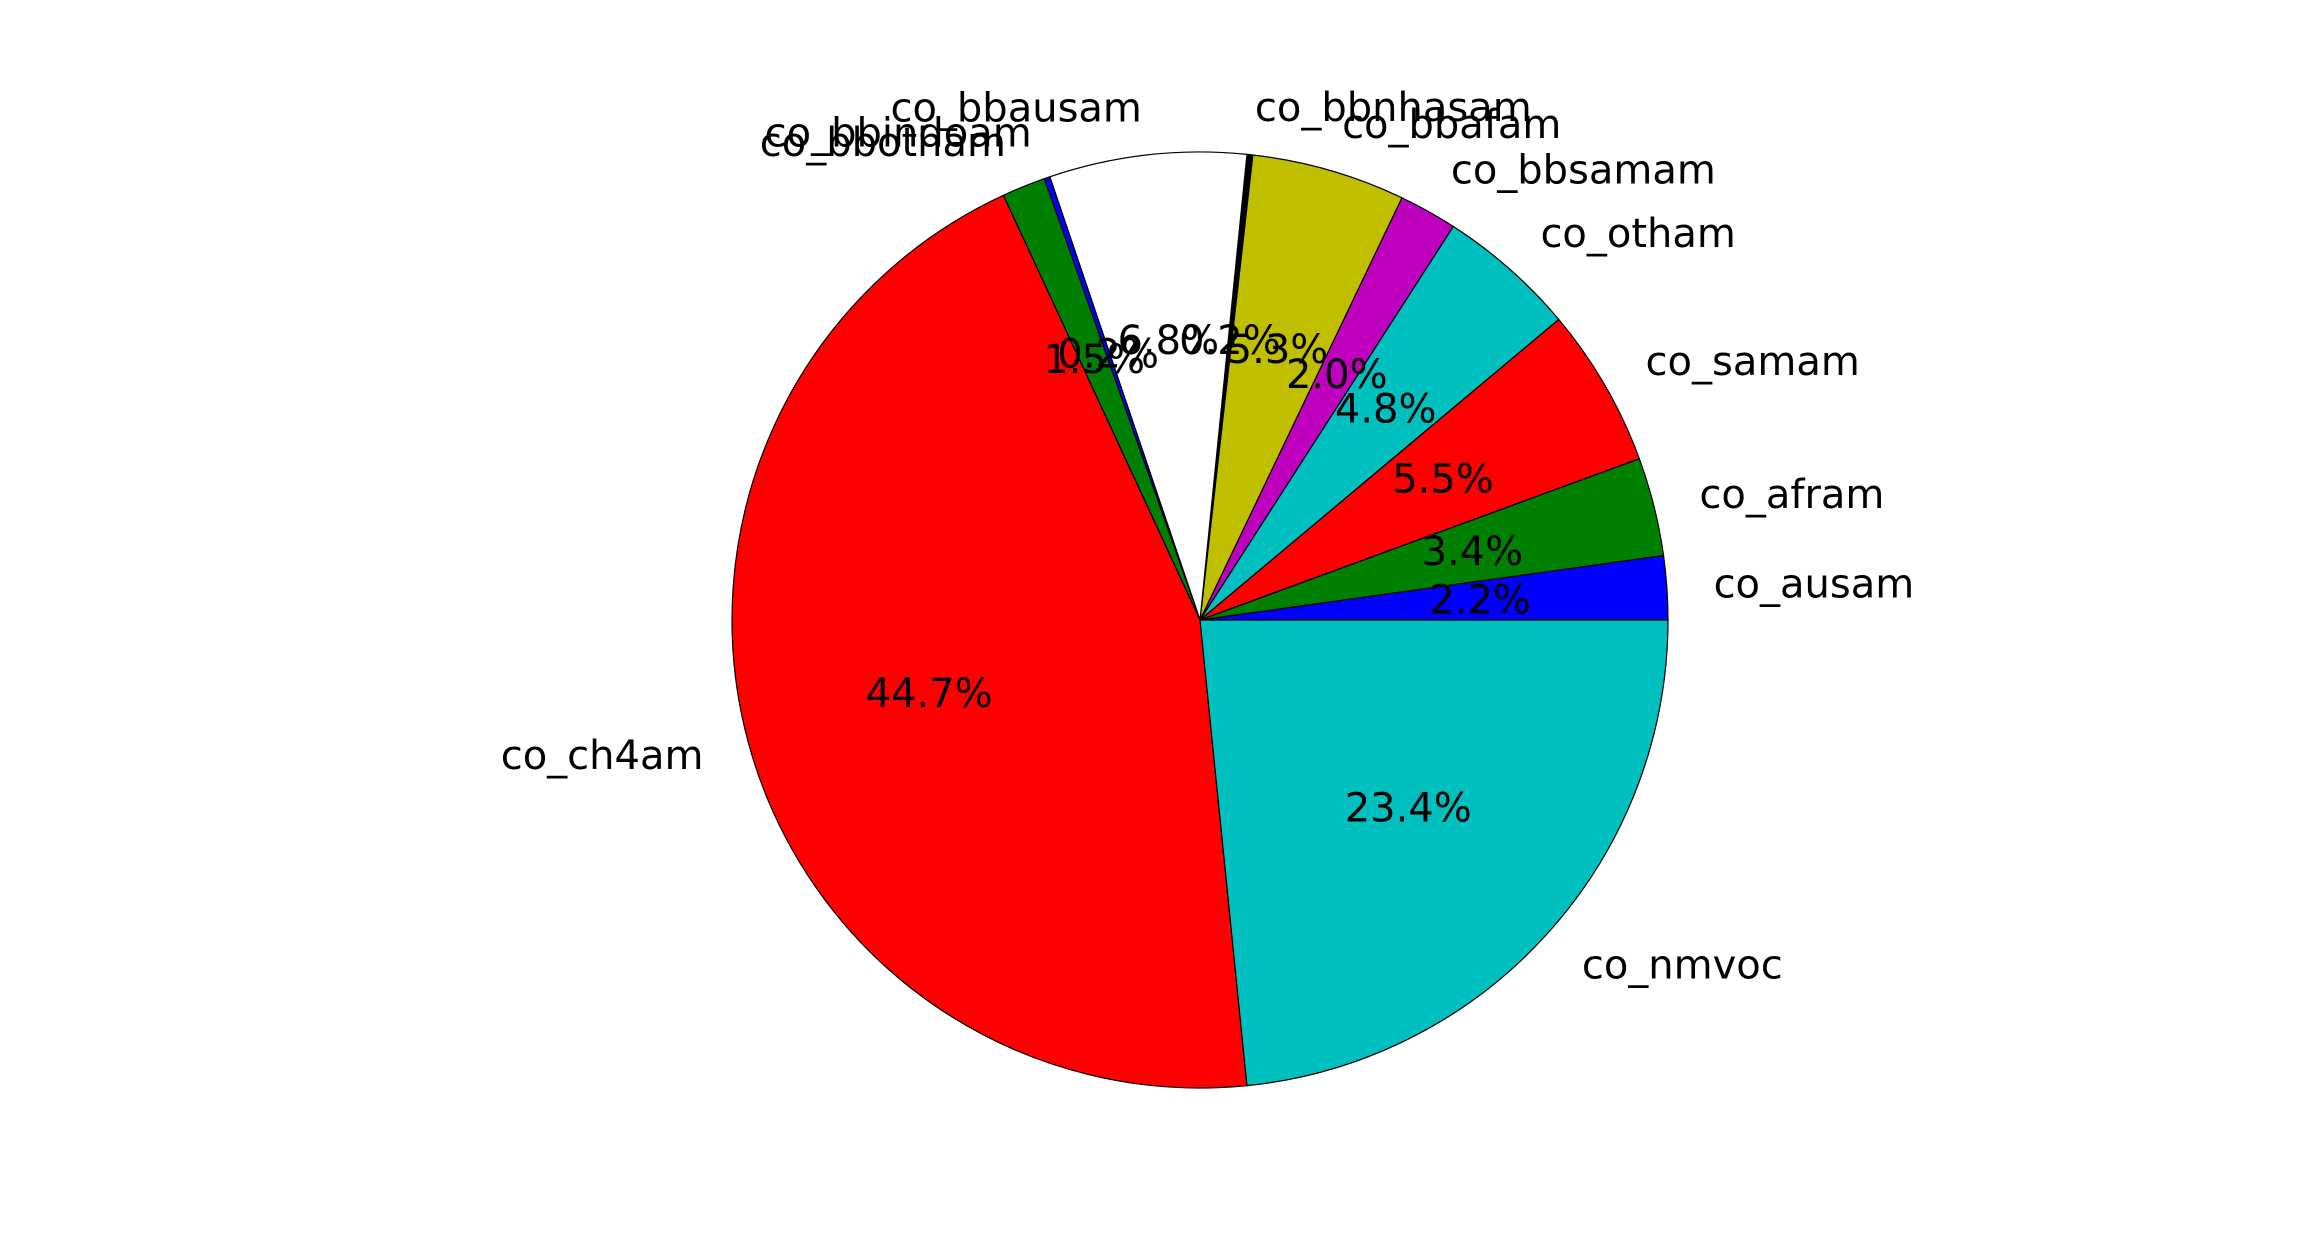 The height and width of the screenshot is (1247, 2318). What do you see at coordinates (1791, 495) in the screenshot?
I see `slice-label-co_afram: co_afram` at bounding box center [1791, 495].